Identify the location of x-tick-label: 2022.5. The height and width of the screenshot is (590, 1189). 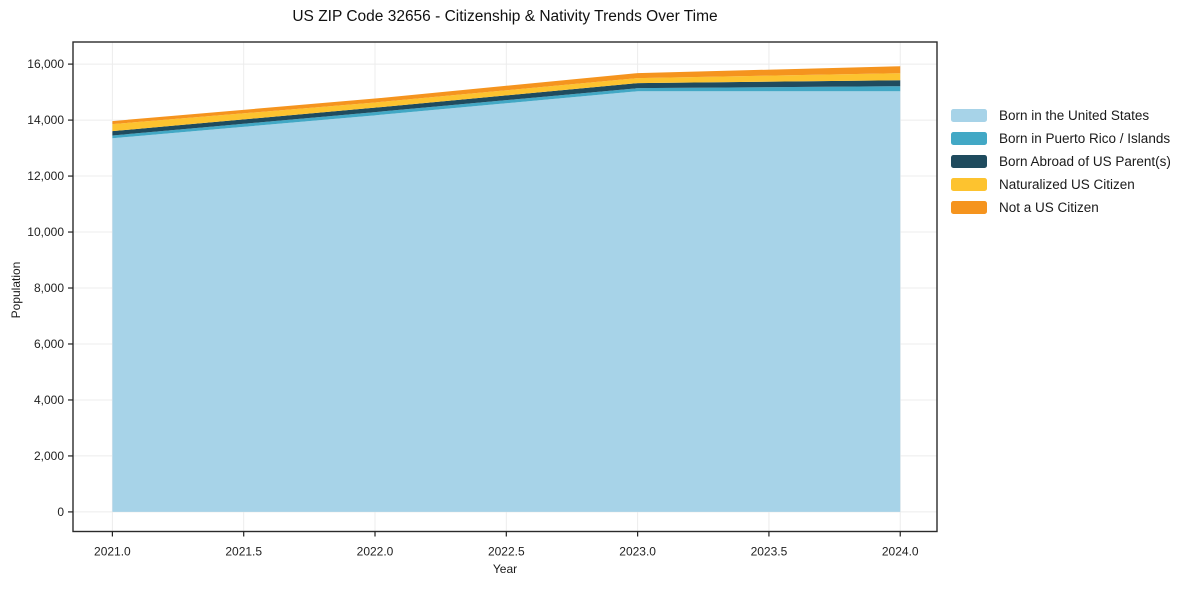
(506, 552).